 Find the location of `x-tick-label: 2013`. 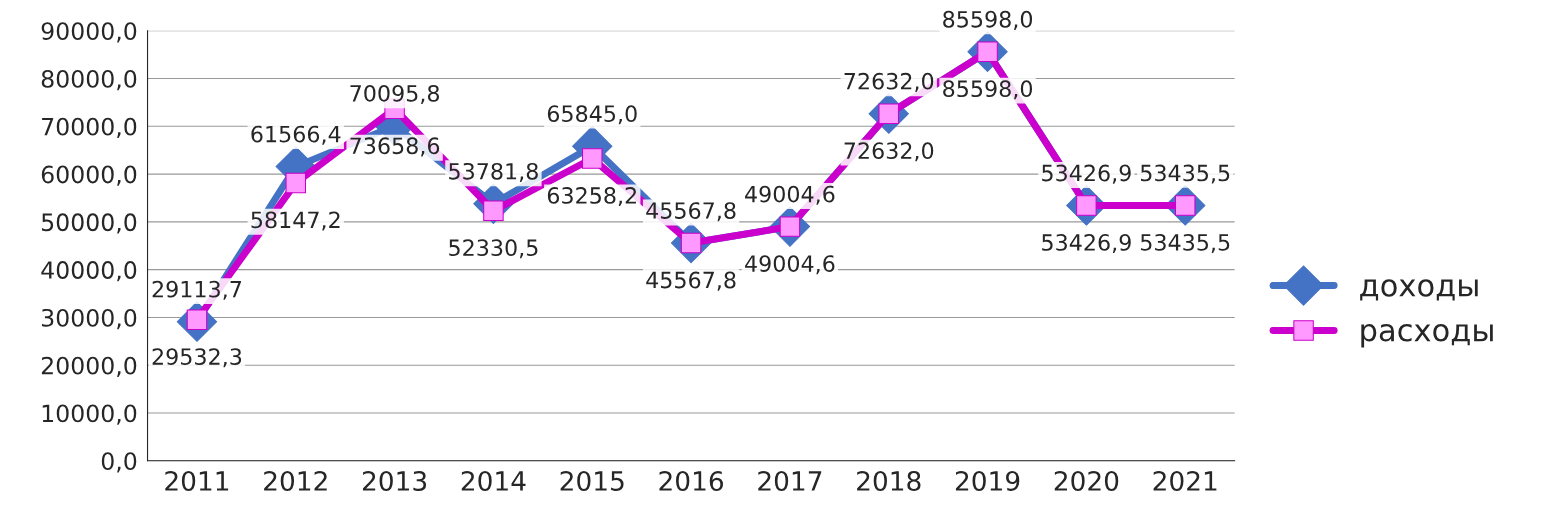

x-tick-label: 2013 is located at coordinates (394, 480).